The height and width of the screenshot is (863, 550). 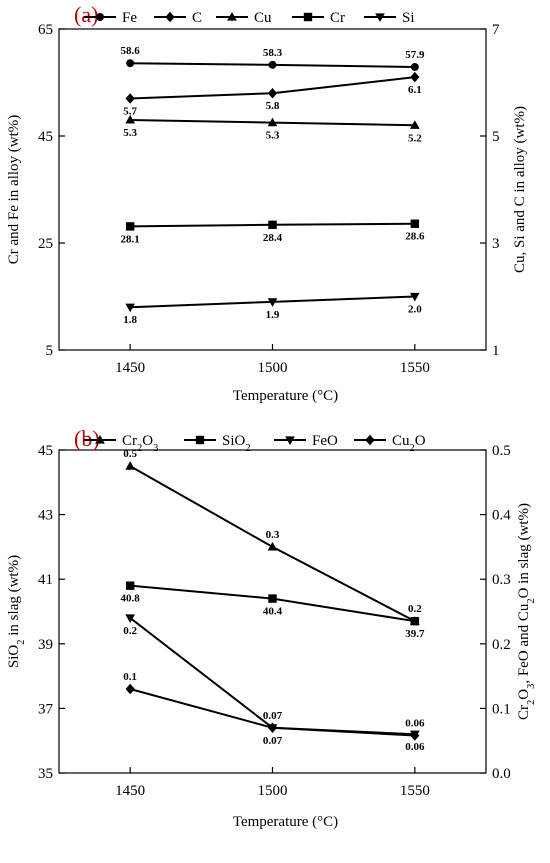 What do you see at coordinates (50, 351) in the screenshot?
I see `y-left-tick-label: 5` at bounding box center [50, 351].